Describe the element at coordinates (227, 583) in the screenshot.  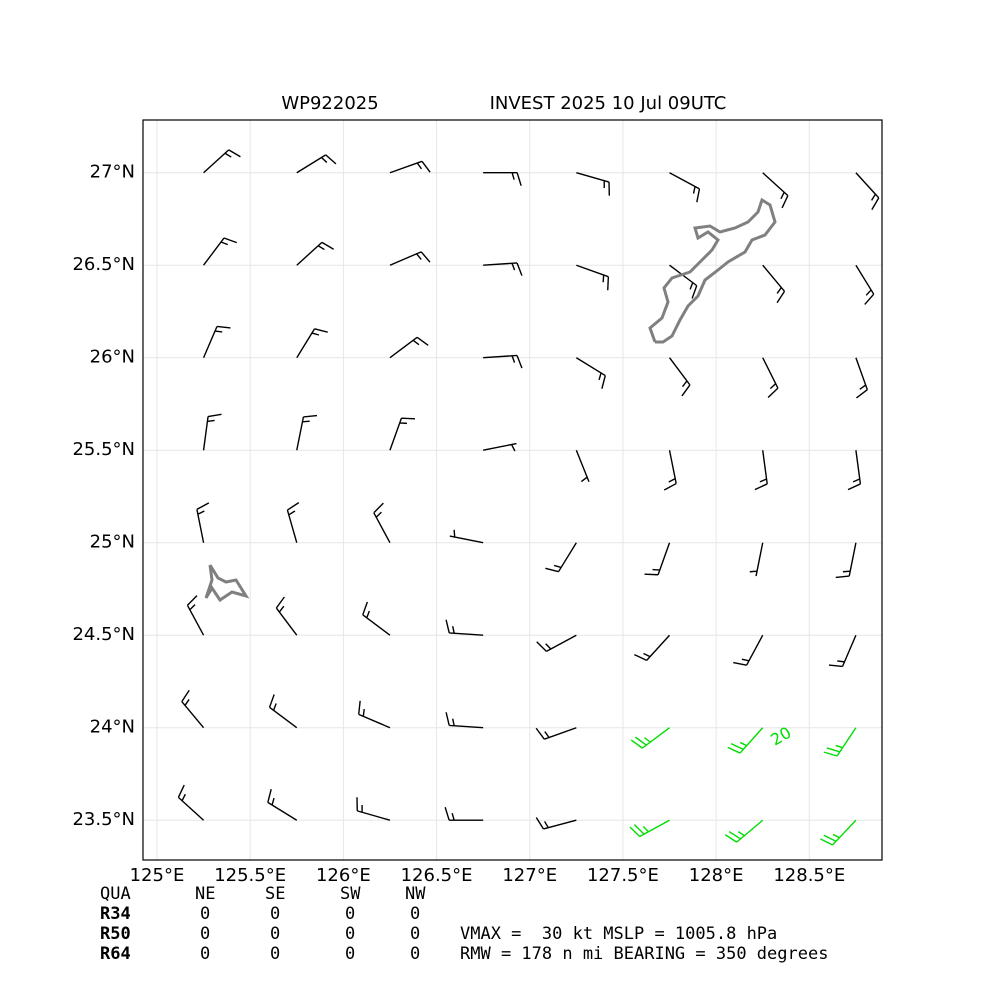
I see `miyako-coast` at that location.